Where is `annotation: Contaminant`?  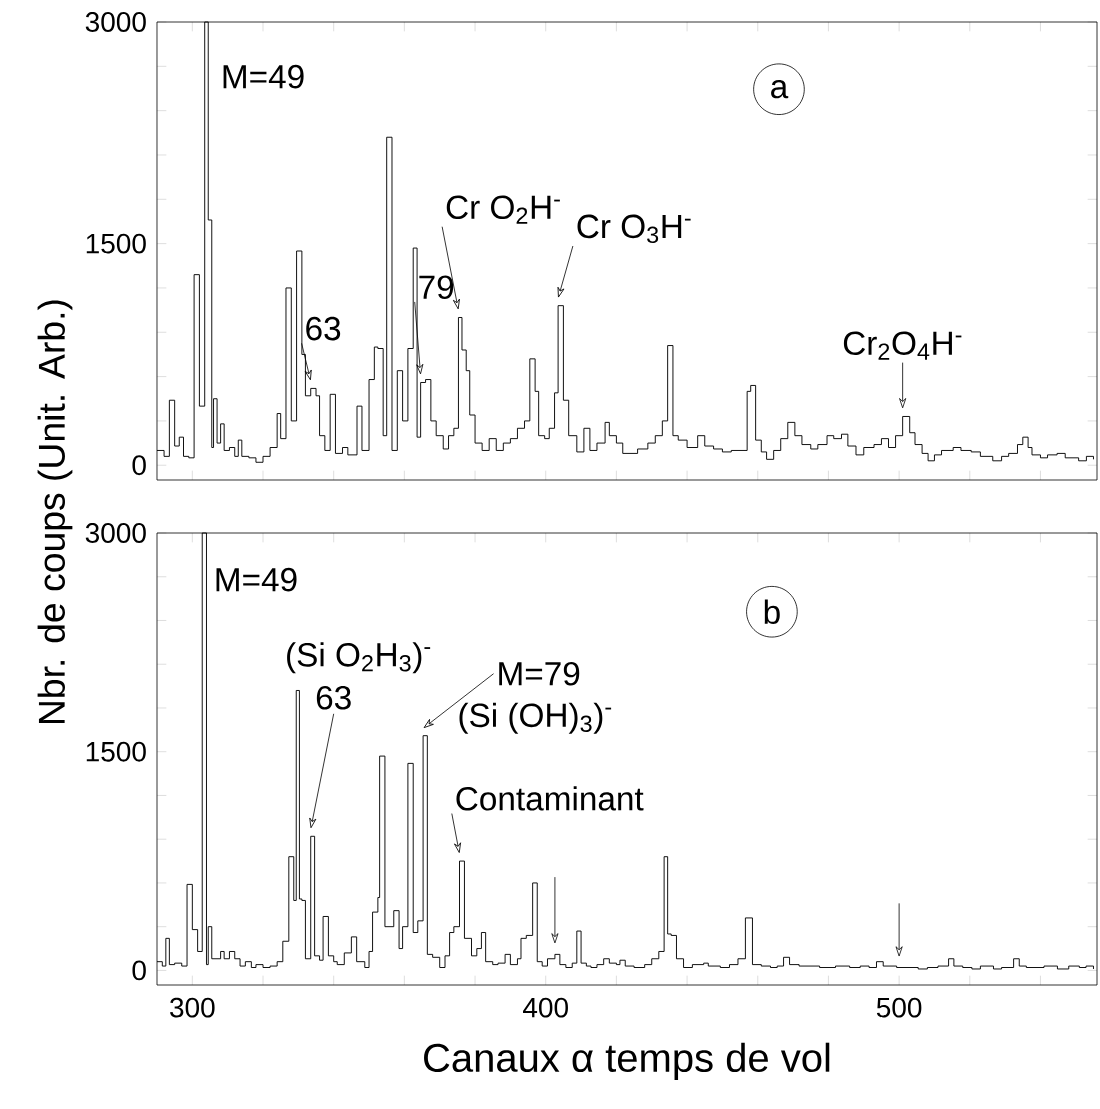 annotation: Contaminant is located at coordinates (550, 798).